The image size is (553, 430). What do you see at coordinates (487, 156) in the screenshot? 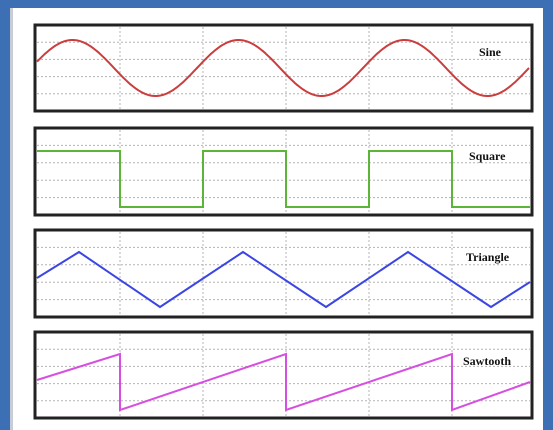
I see `panel-square-label: Square` at bounding box center [487, 156].